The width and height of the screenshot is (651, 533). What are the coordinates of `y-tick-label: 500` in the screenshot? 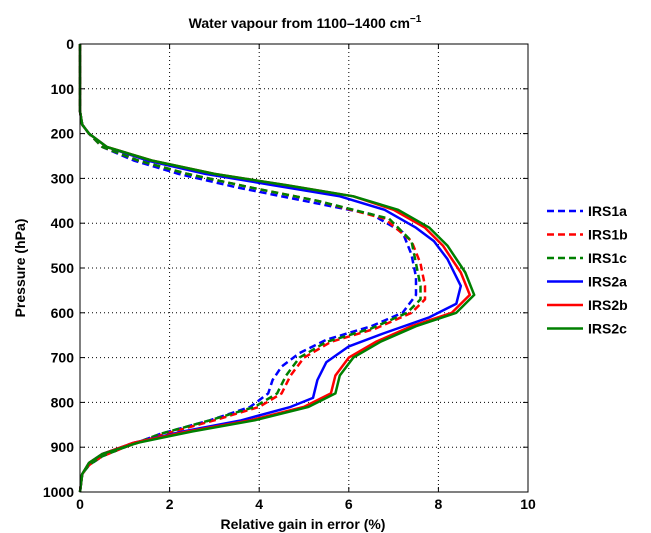 It's located at (63, 268).